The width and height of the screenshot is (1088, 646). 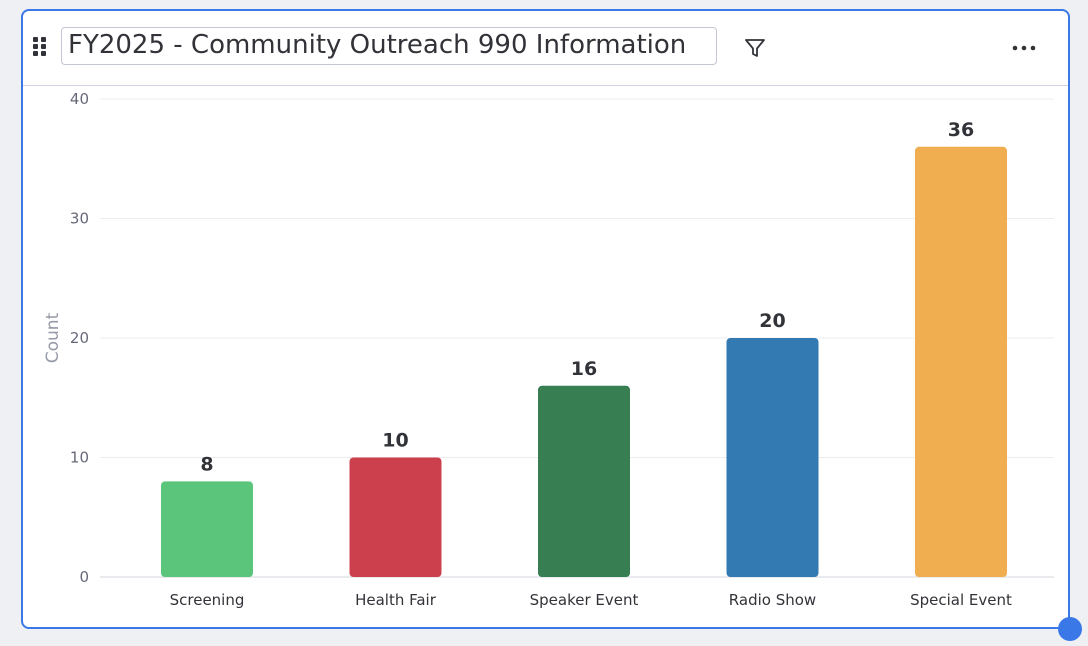 I want to click on filter-icon, so click(x=755, y=48).